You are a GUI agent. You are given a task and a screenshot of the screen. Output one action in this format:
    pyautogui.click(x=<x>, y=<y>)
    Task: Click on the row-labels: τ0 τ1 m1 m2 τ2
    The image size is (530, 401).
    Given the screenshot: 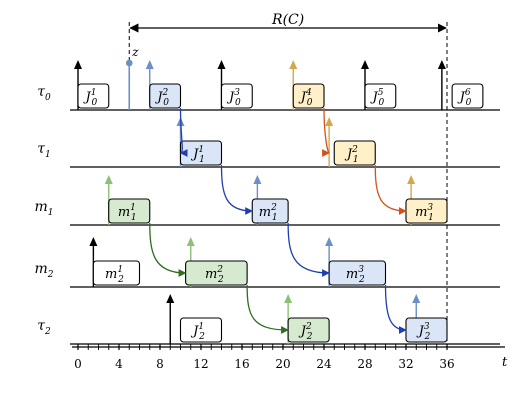 What is the action you would take?
    pyautogui.click(x=43, y=210)
    